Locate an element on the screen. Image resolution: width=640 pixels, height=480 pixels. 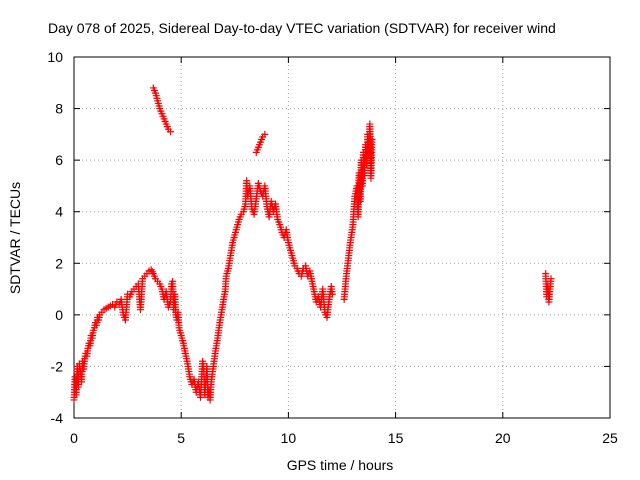
x-tick-label: 0 is located at coordinates (74, 438).